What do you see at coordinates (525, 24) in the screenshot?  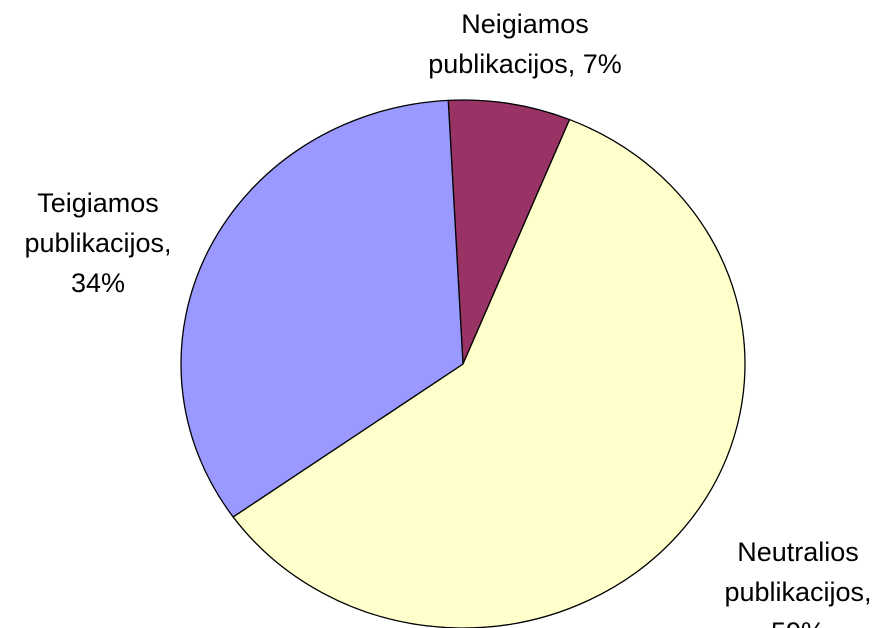 I see `pie-label-line: Neigiamos` at bounding box center [525, 24].